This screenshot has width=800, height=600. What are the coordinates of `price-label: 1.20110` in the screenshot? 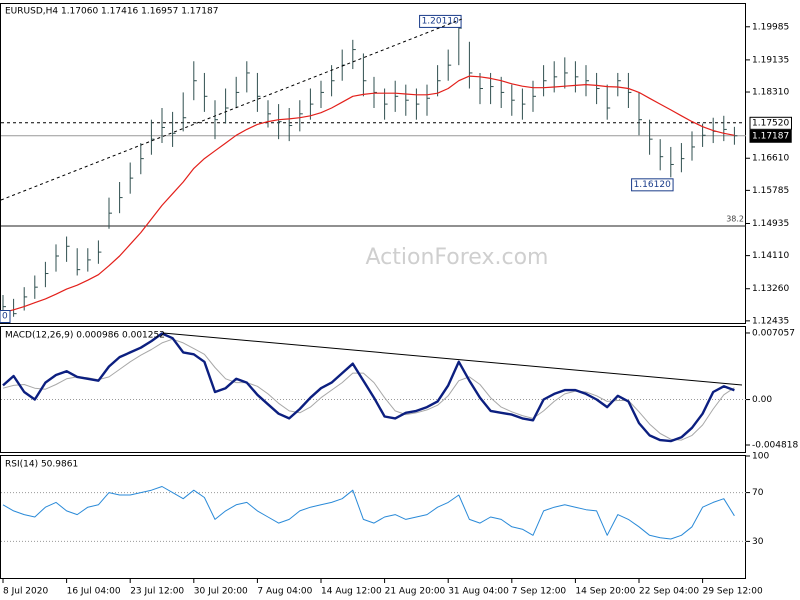 It's located at (440, 21).